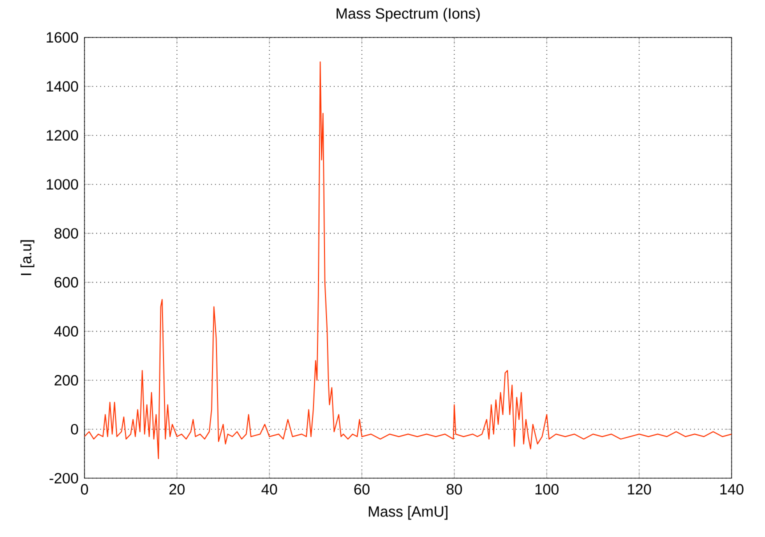  I want to click on x-tick-label: 20, so click(177, 489).